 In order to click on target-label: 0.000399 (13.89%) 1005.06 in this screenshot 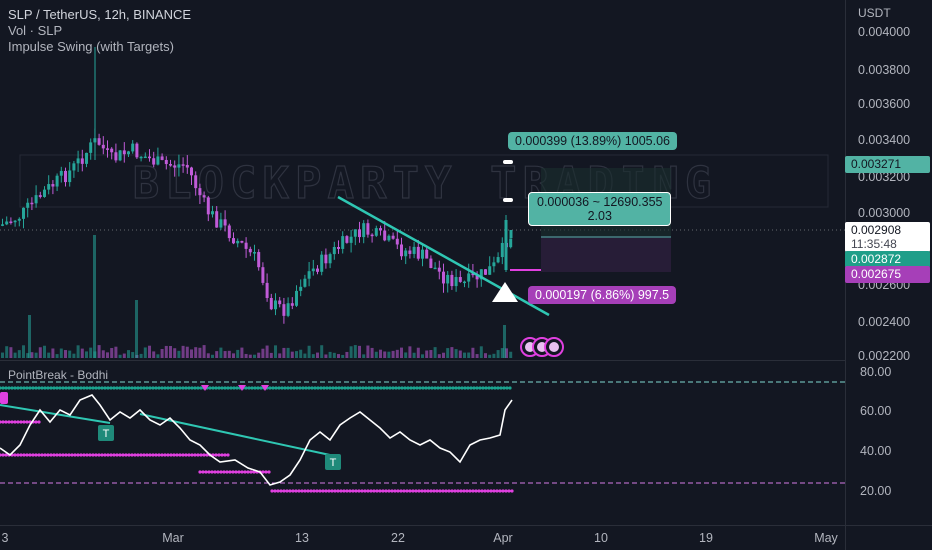, I will do `click(592, 141)`.